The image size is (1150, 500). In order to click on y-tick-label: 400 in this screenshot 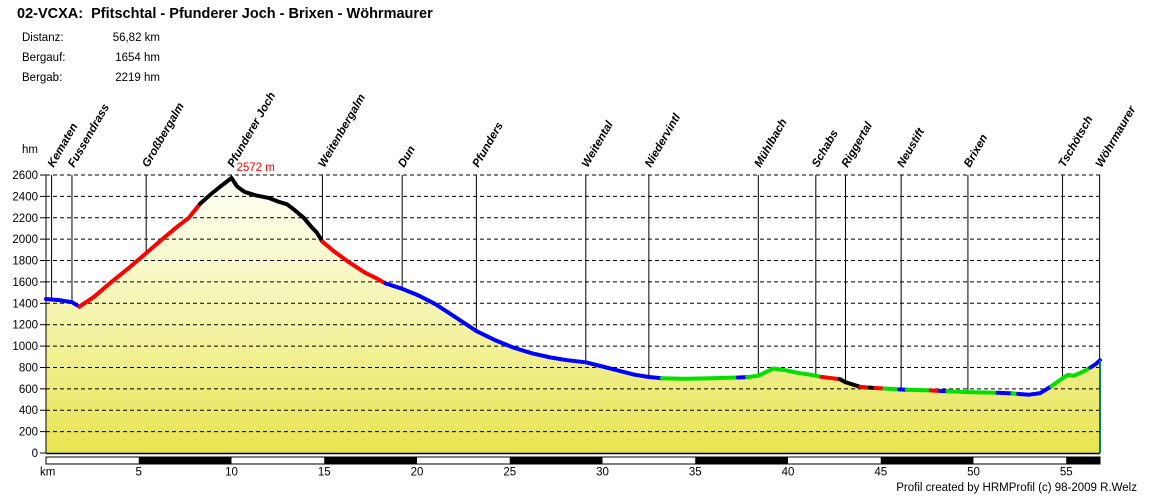, I will do `click(28, 411)`.